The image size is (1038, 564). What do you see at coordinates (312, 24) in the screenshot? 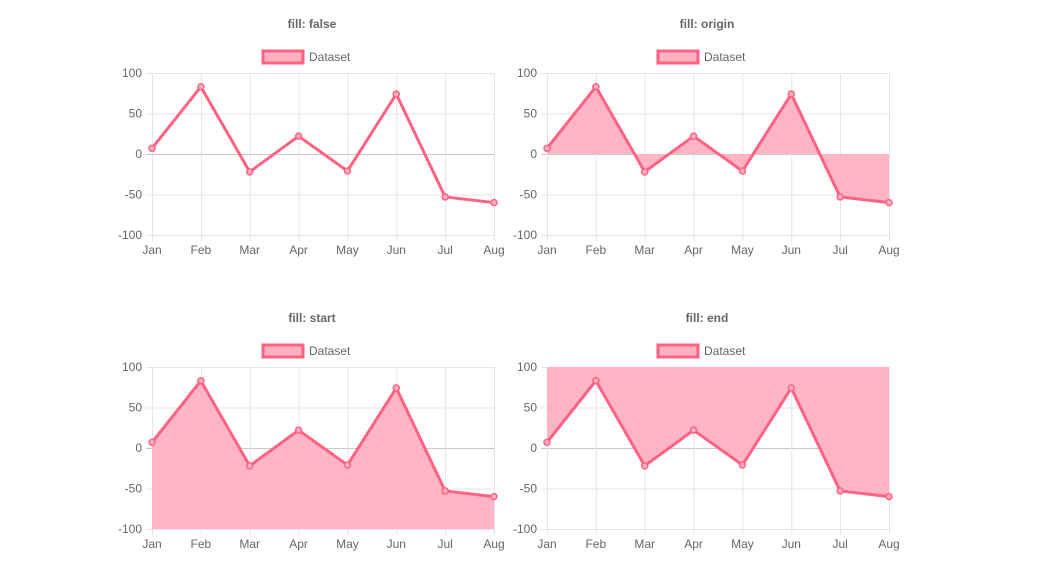
I see `chart-title: fill: false` at bounding box center [312, 24].